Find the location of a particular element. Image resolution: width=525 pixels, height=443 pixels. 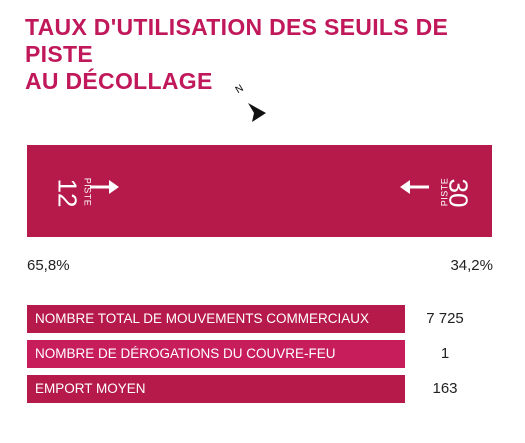

stat-row: NOMBRE DE DÉROGATIONS DU COUVRE-FEU 1 is located at coordinates (262, 354).